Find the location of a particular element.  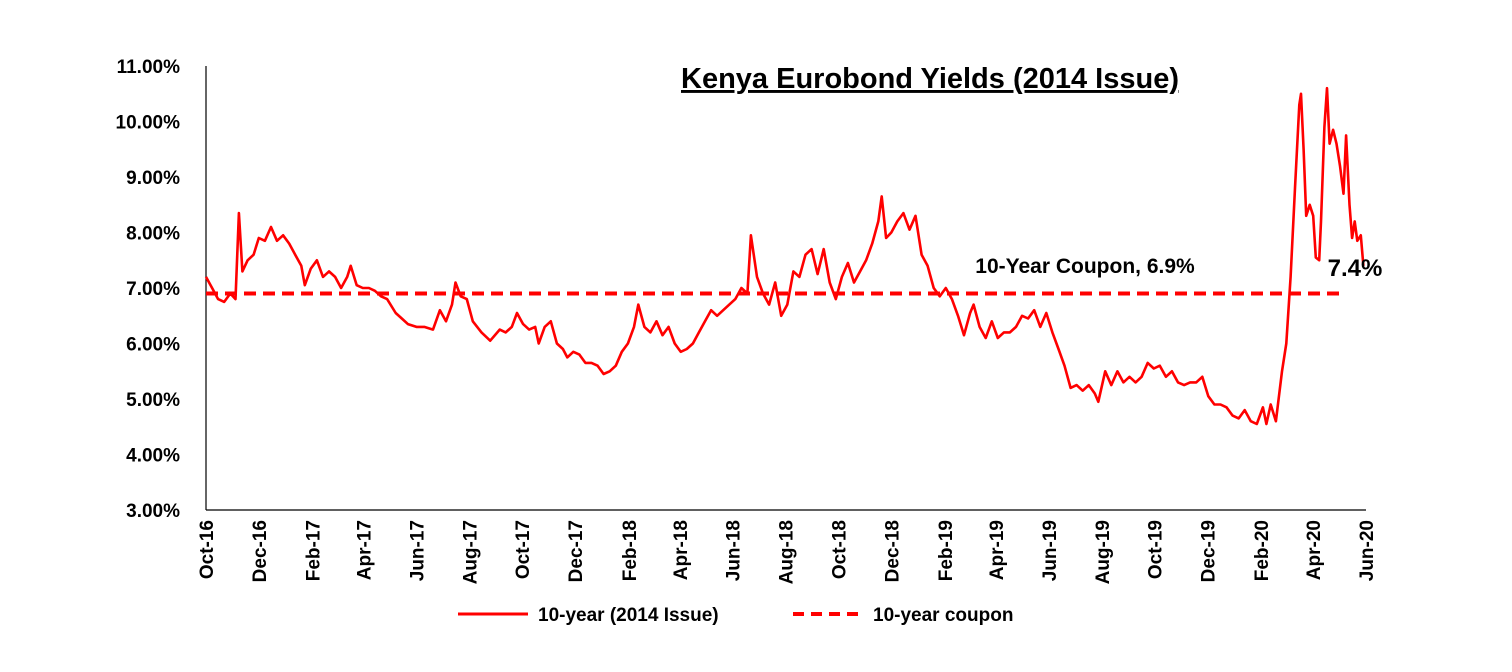

x-tick-label: Aug-17 is located at coordinates (470, 552).